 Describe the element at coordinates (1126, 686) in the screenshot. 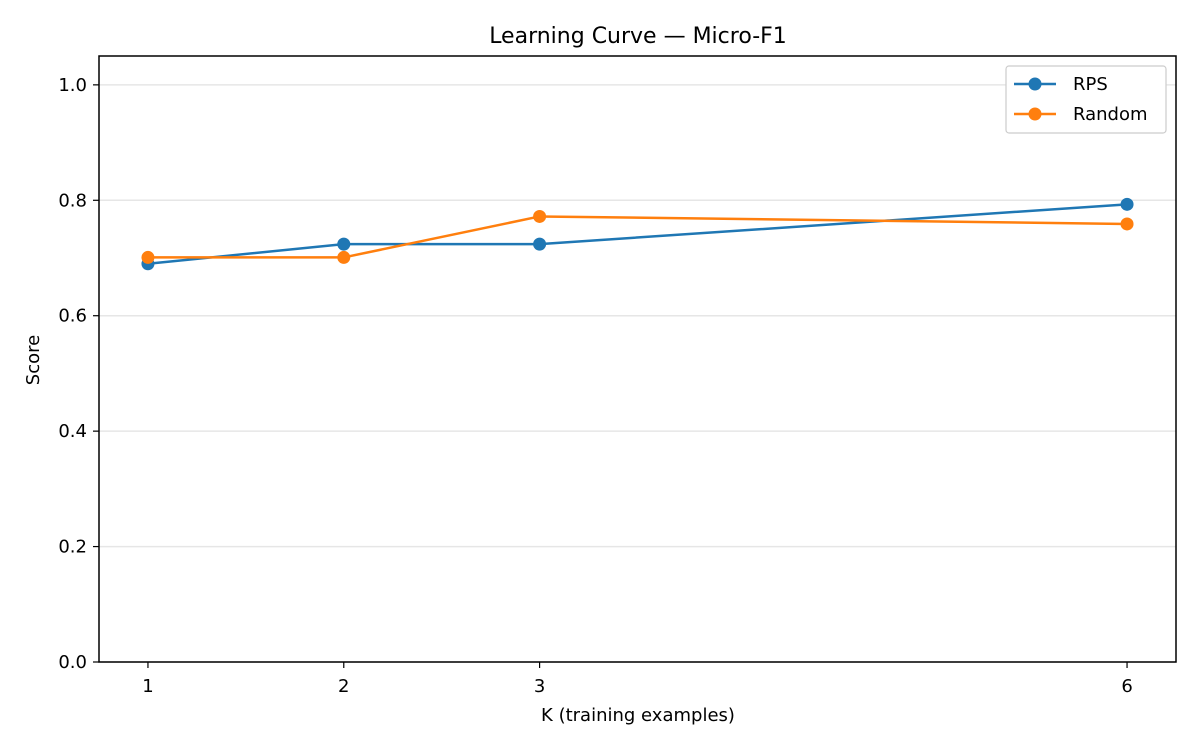

I see `x-tick-label: 6` at that location.